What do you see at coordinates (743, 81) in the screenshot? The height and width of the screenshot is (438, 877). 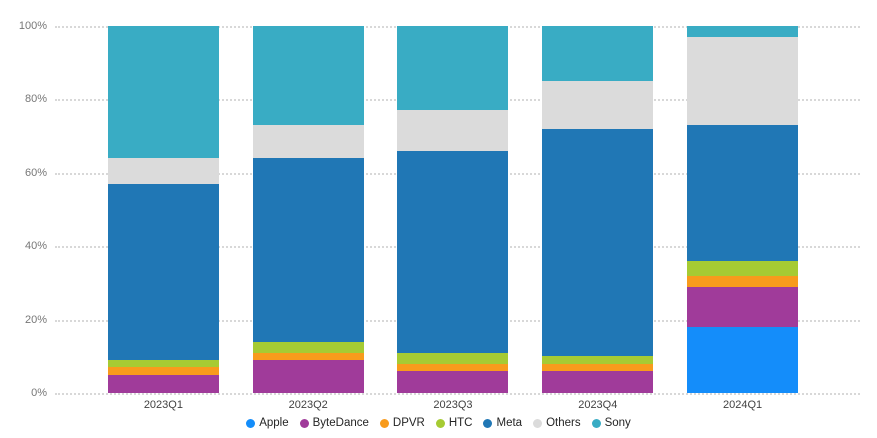 I see `bar-segment-others-2024q1` at bounding box center [743, 81].